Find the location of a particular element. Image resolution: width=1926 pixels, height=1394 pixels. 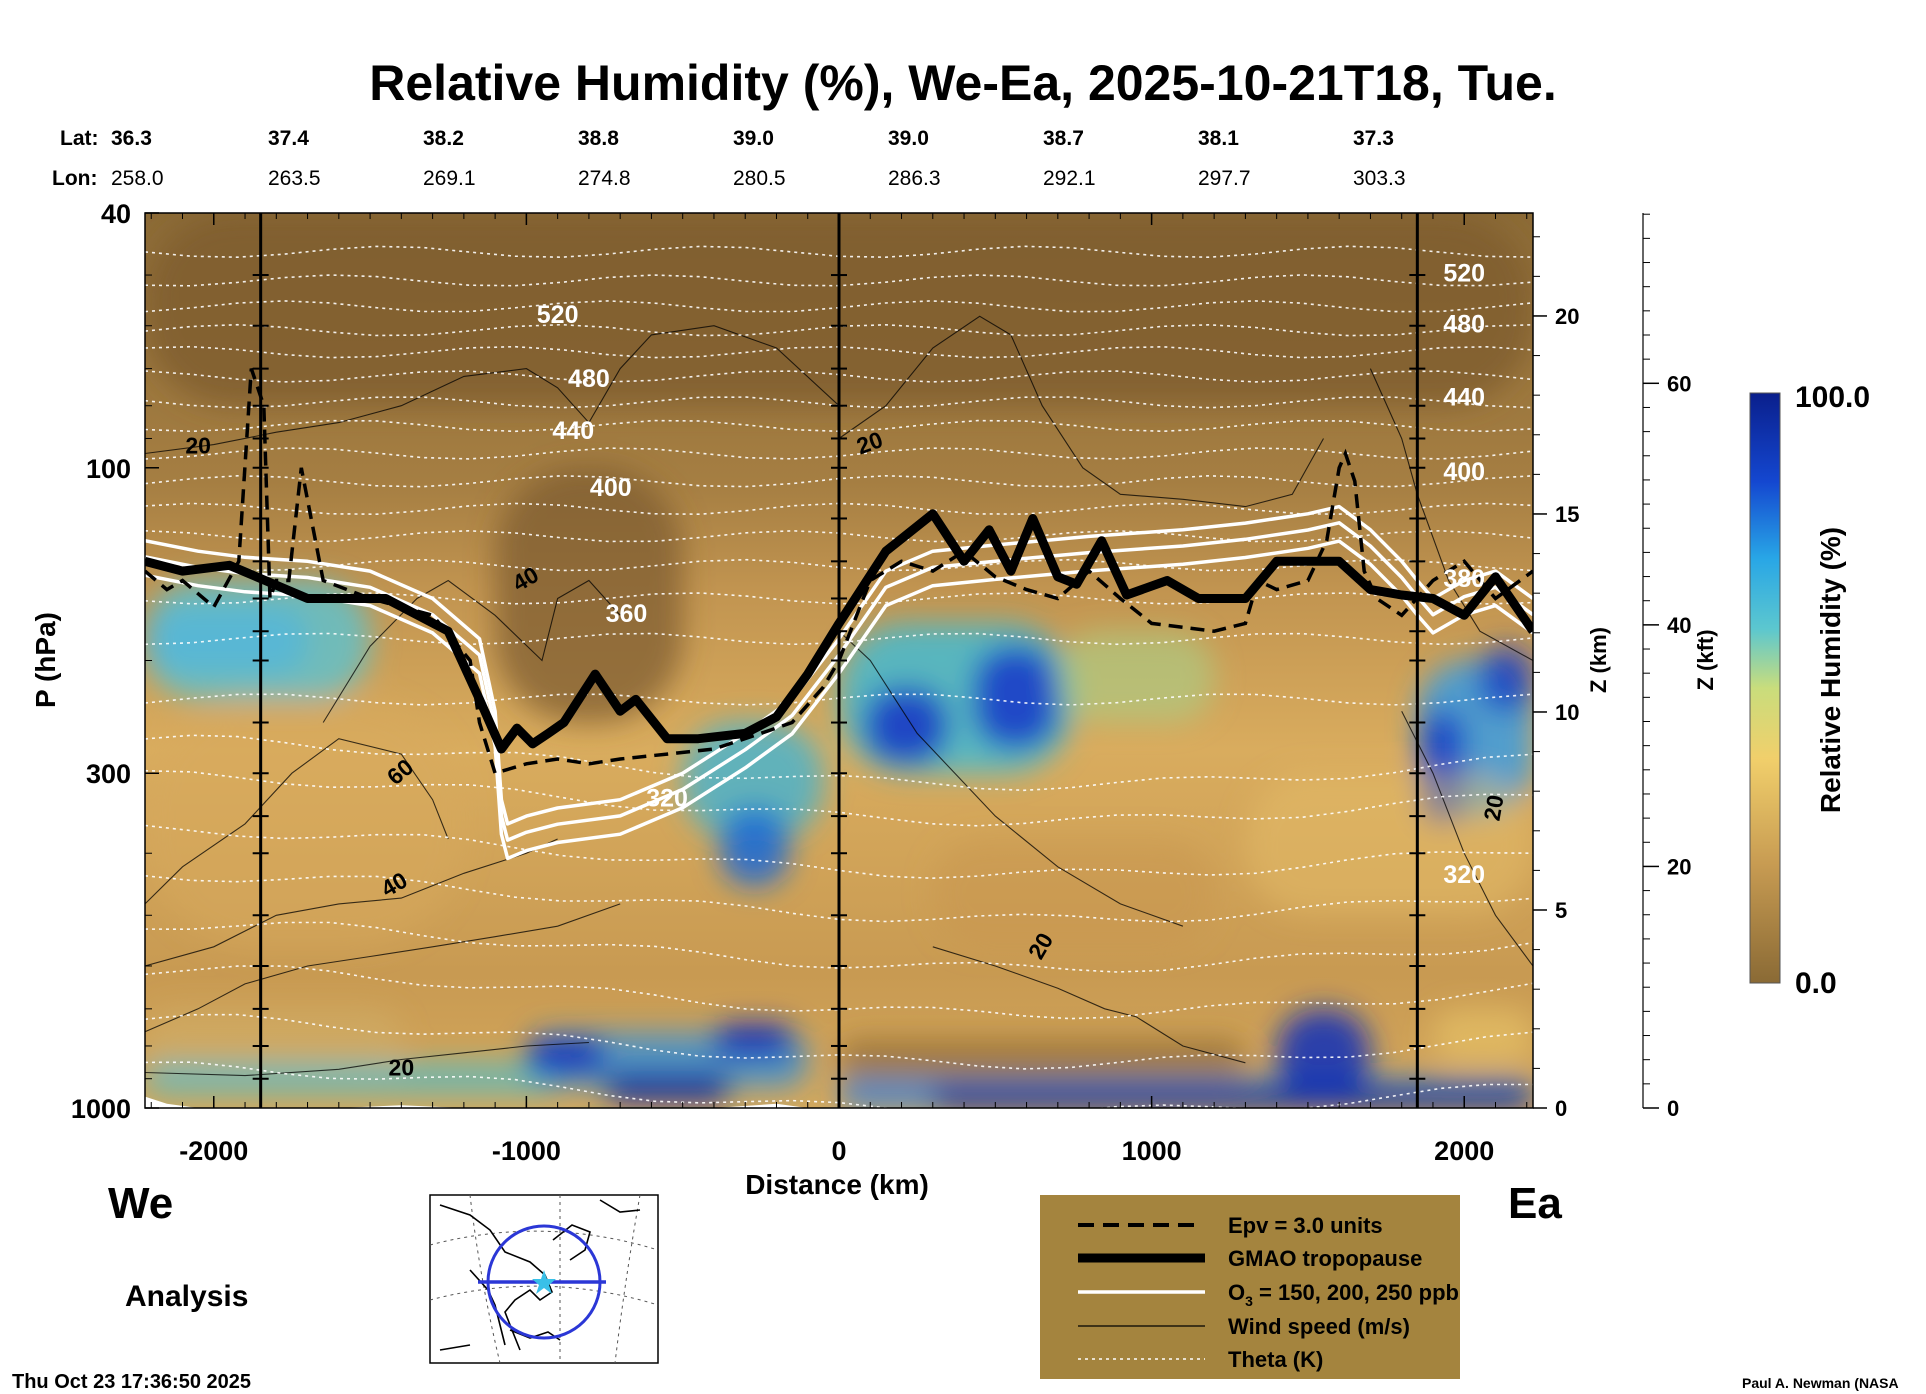

tropopause-line is located at coordinates (839, 631).